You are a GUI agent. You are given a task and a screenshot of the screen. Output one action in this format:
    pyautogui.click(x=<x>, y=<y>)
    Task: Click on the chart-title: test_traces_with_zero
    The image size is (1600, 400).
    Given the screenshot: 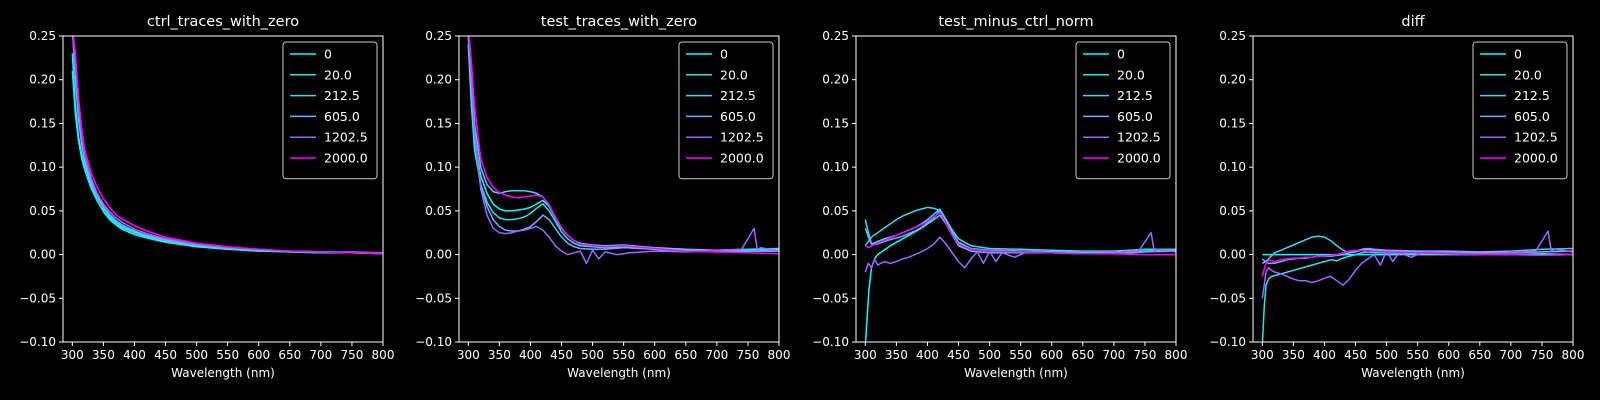 What is the action you would take?
    pyautogui.click(x=619, y=22)
    